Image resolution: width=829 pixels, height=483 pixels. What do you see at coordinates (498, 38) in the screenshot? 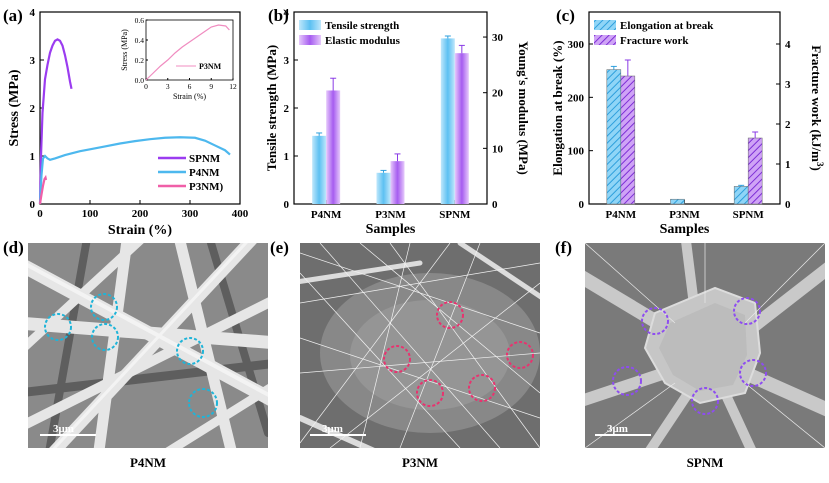
I see `y2-tick-label: 30` at bounding box center [498, 38].